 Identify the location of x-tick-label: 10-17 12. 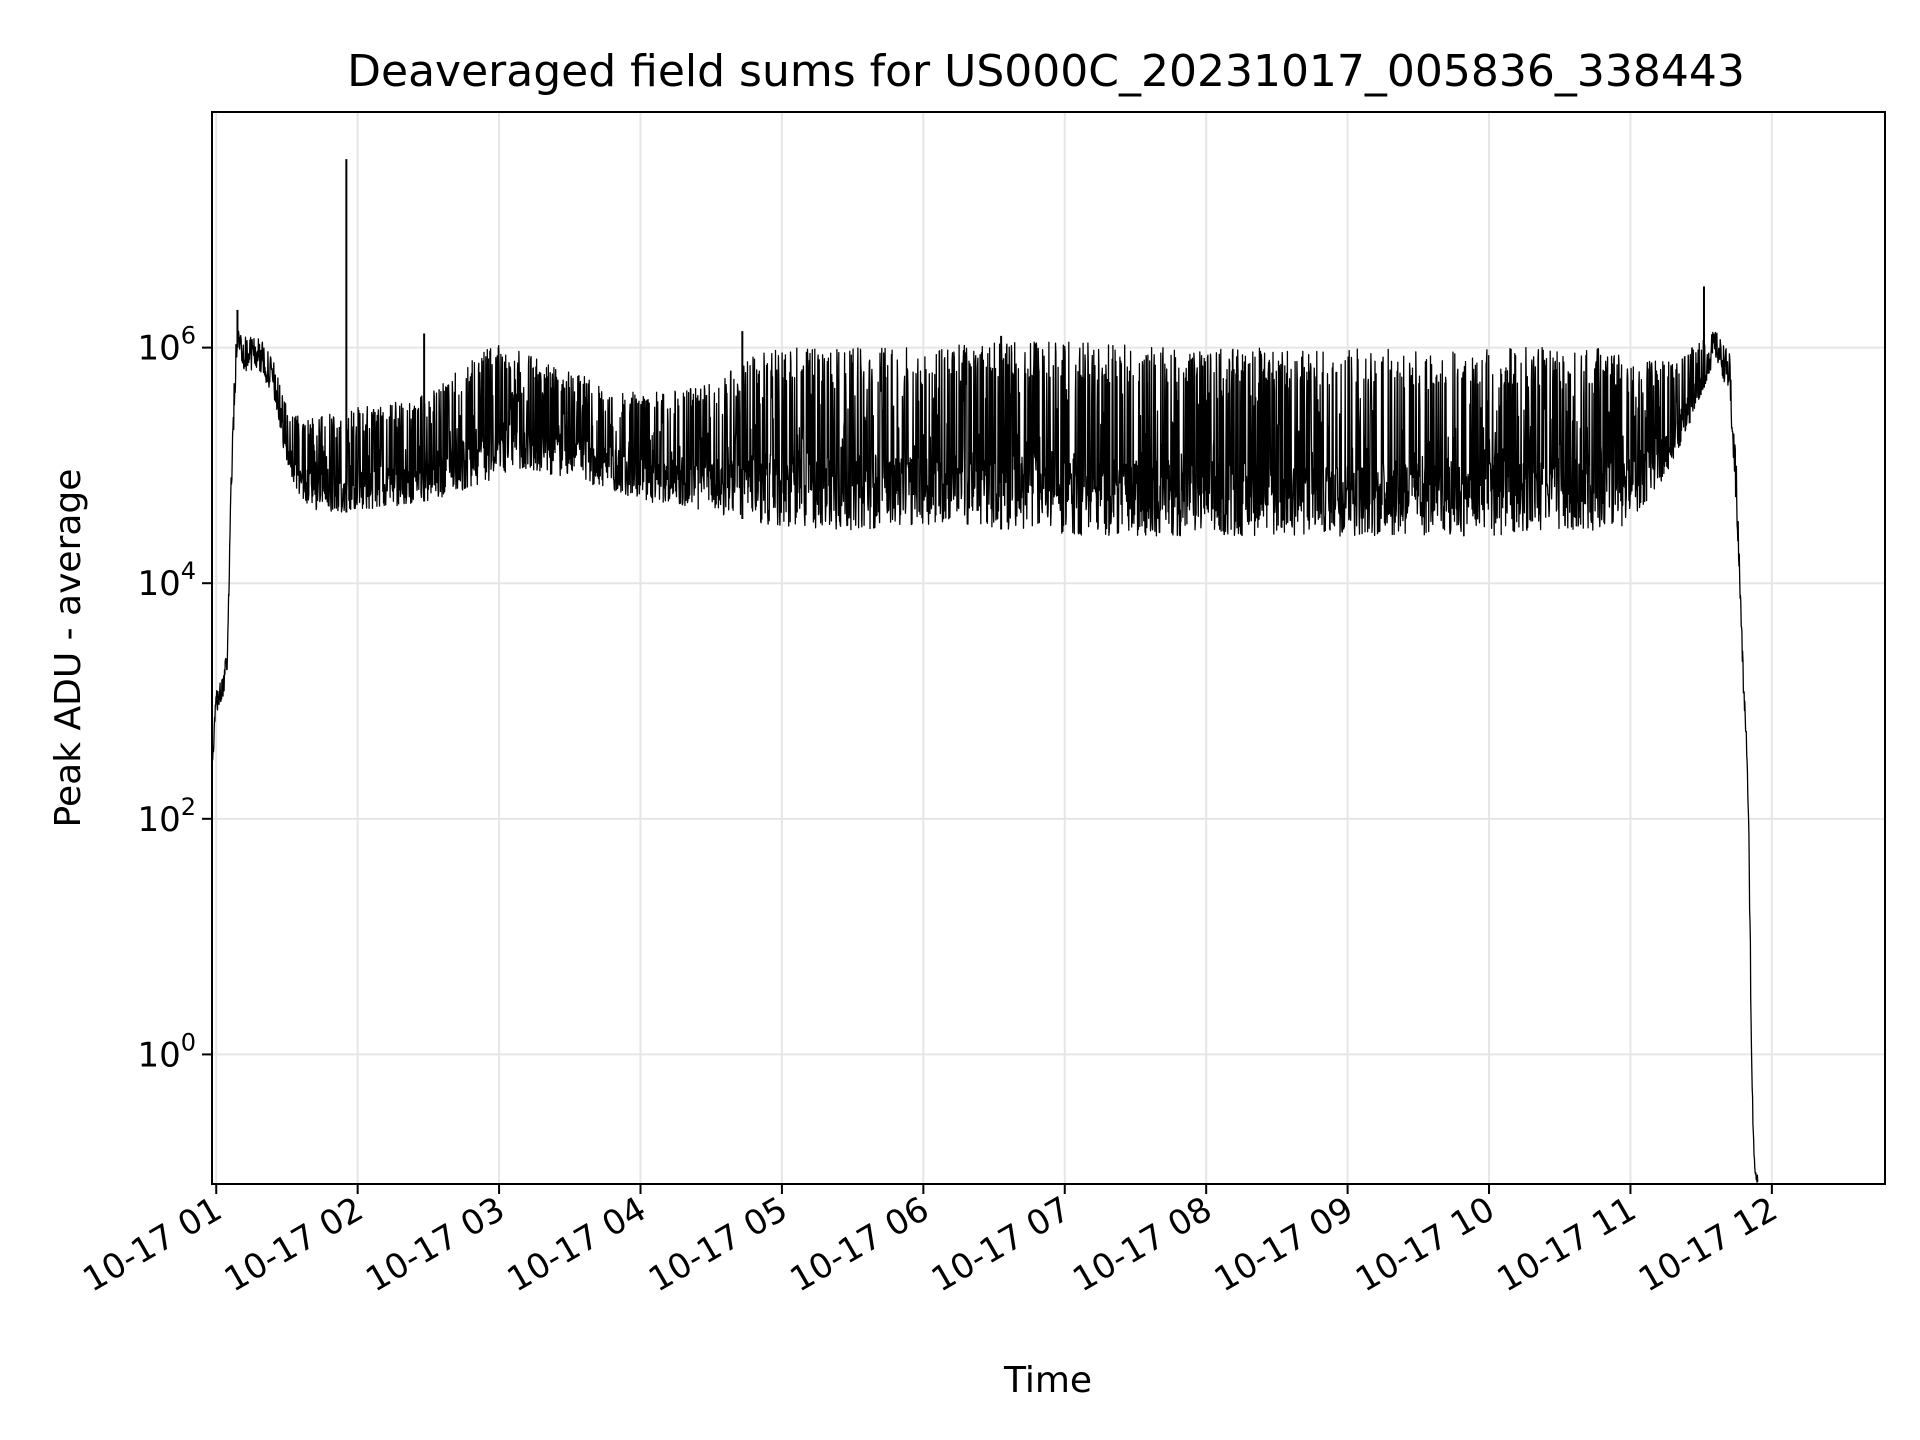
(1708, 1244).